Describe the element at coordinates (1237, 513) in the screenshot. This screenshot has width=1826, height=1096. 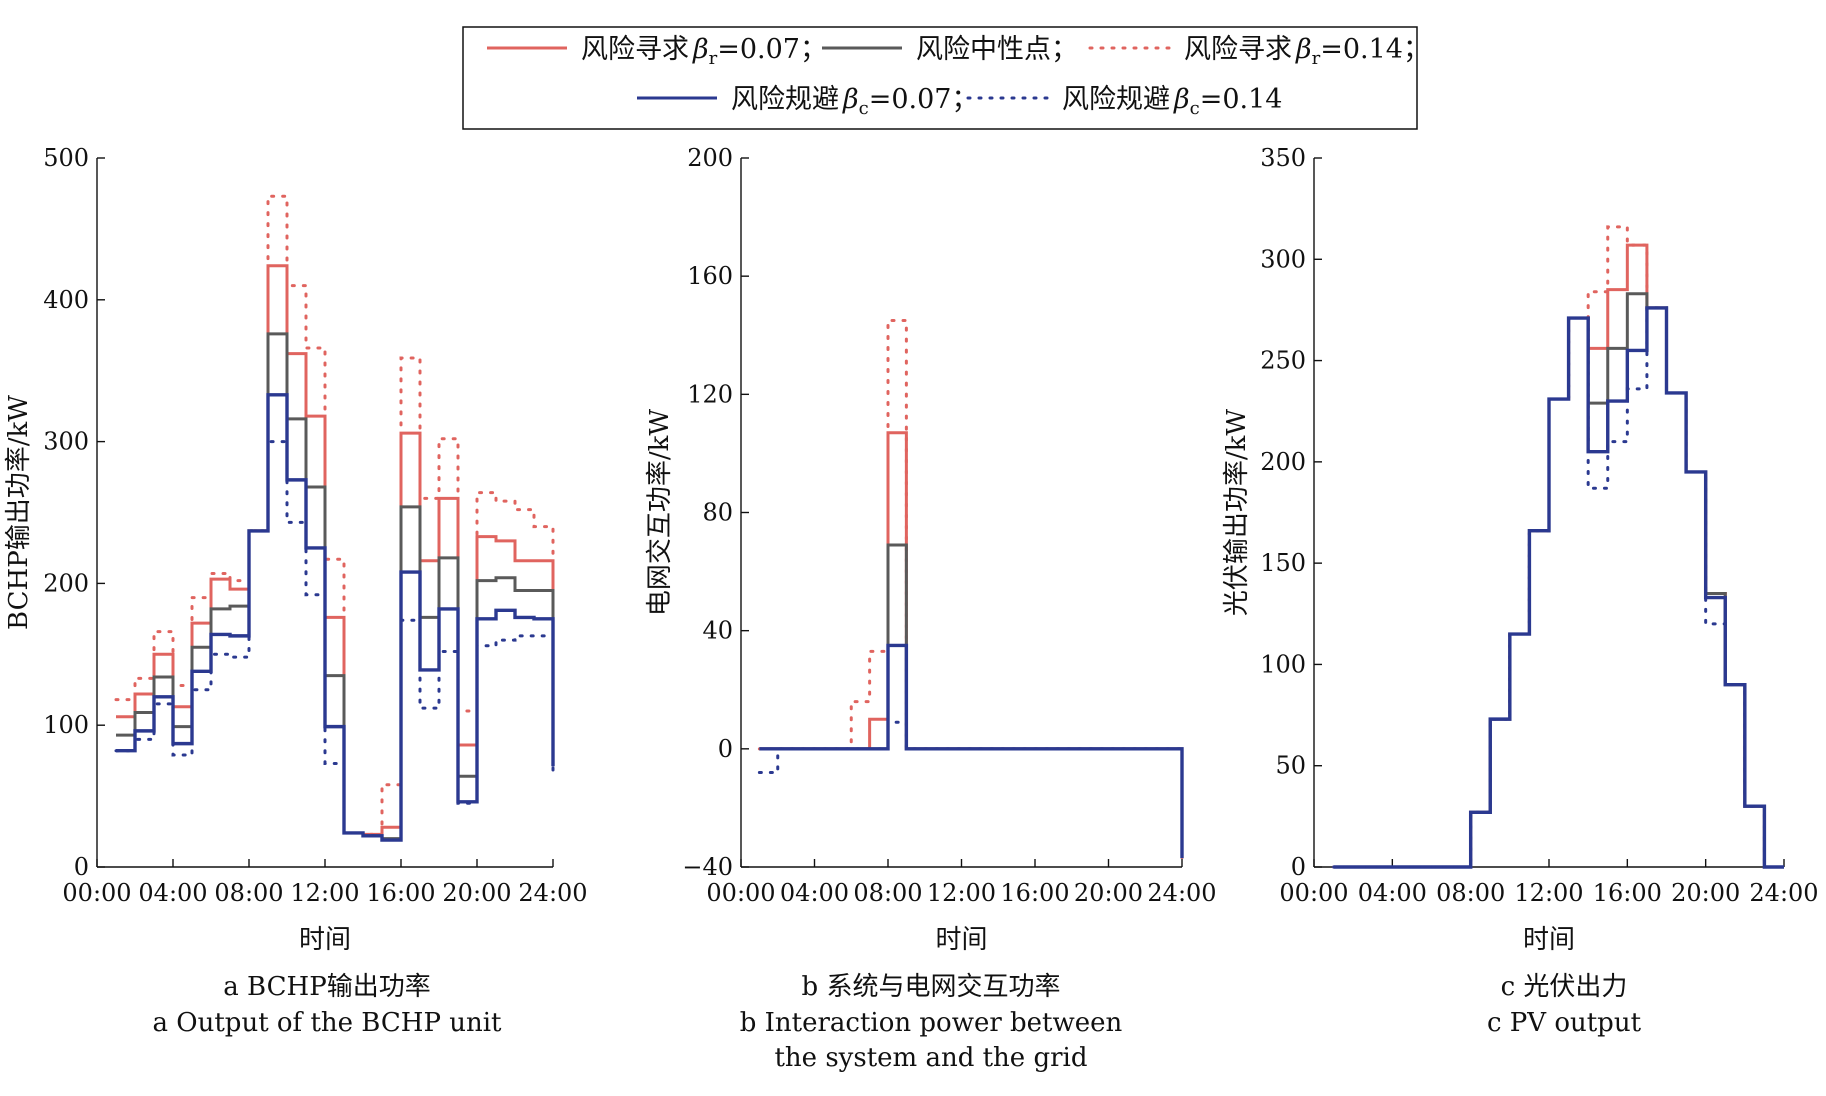
I see `y-axis-title: 光伏输出功率/kW` at that location.